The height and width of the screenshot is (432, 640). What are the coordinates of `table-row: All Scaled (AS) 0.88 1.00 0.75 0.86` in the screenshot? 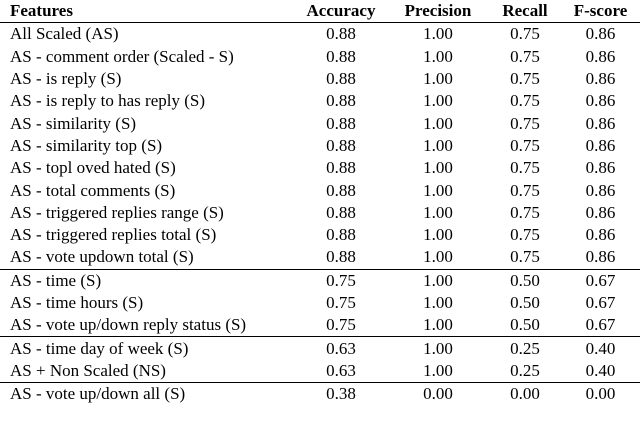 It's located at (320, 34).